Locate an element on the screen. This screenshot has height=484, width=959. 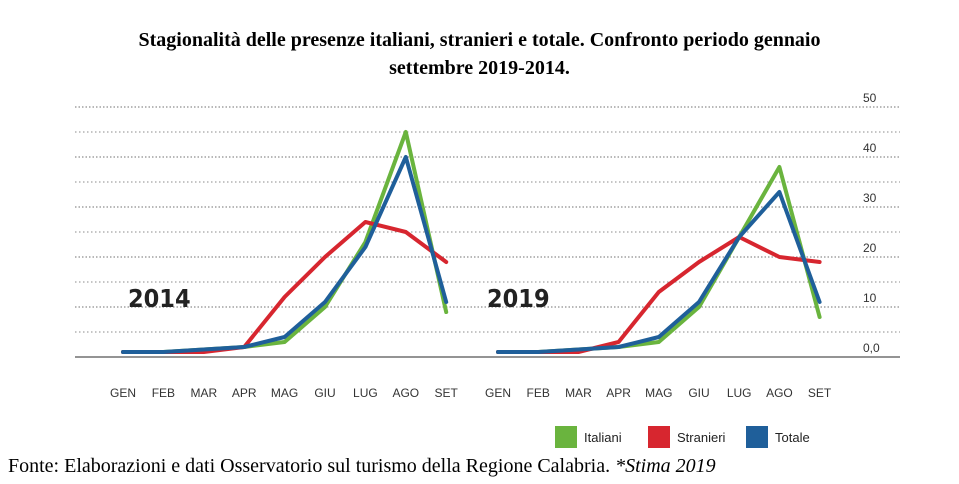
legend-swatch-italiani is located at coordinates (566, 437).